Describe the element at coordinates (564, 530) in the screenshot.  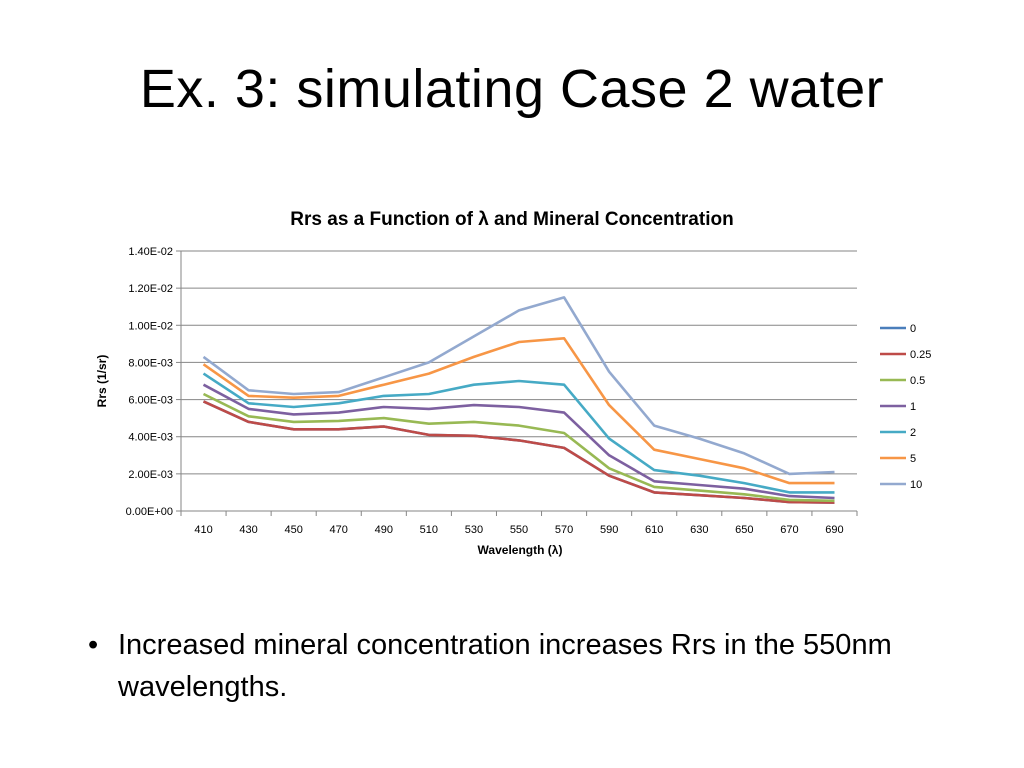
I see `x-tick-label: 570` at that location.